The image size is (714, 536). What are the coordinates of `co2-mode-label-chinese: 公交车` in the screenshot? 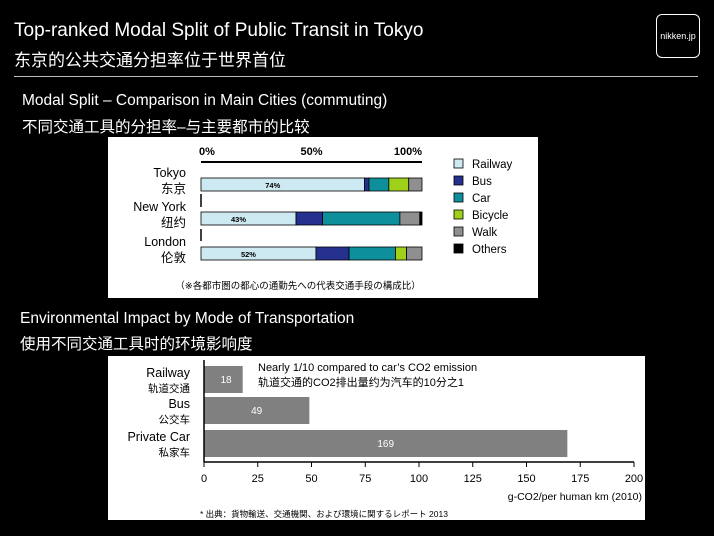 It's located at (175, 419).